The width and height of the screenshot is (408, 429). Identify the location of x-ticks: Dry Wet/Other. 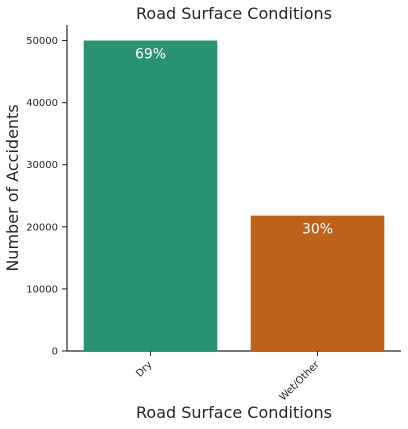
(228, 377).